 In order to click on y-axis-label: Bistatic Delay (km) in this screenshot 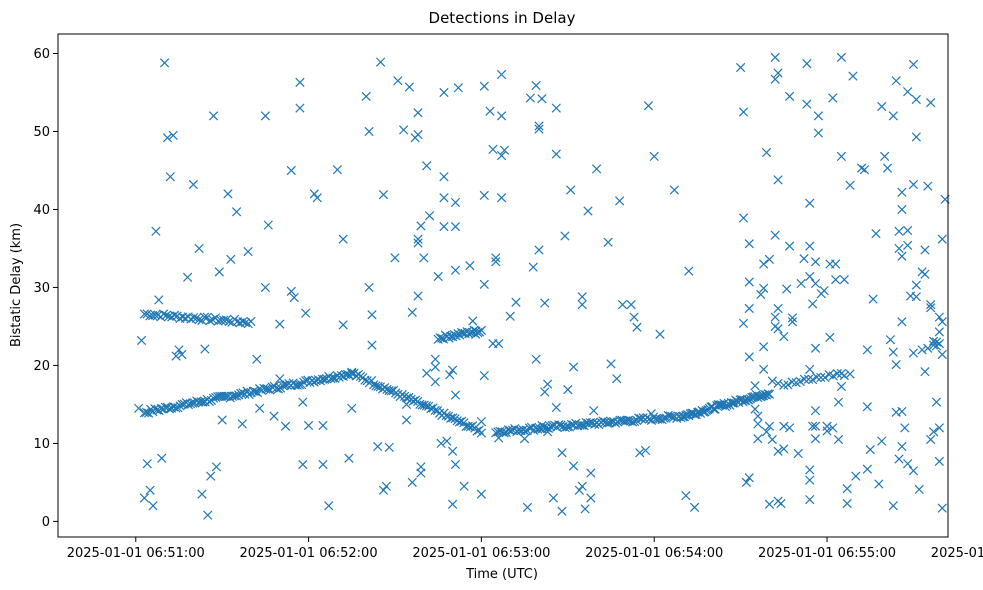, I will do `click(16, 285)`.